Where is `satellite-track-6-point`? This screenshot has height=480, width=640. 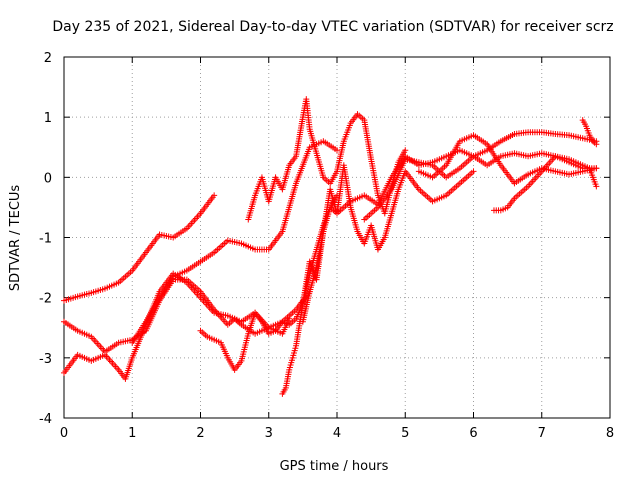 satellite-track-6-point is located at coordinates (405, 150).